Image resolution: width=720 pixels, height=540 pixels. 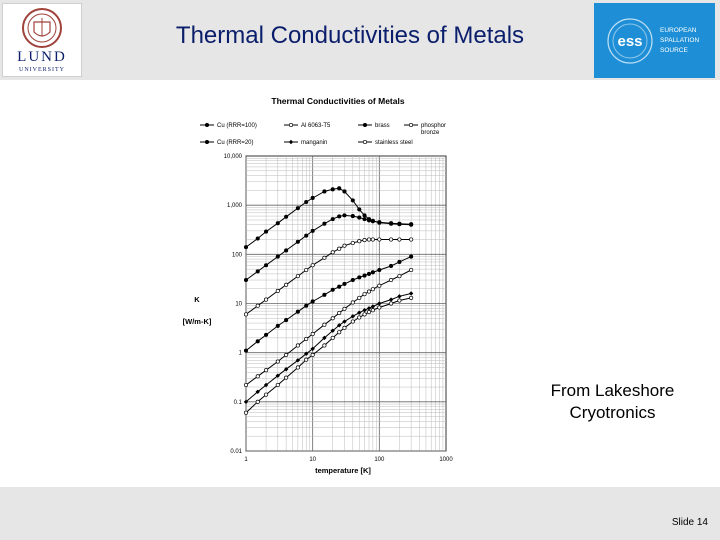 What do you see at coordinates (42, 70) in the screenshot?
I see `university-wordmark: UNIVERSITY` at bounding box center [42, 70].